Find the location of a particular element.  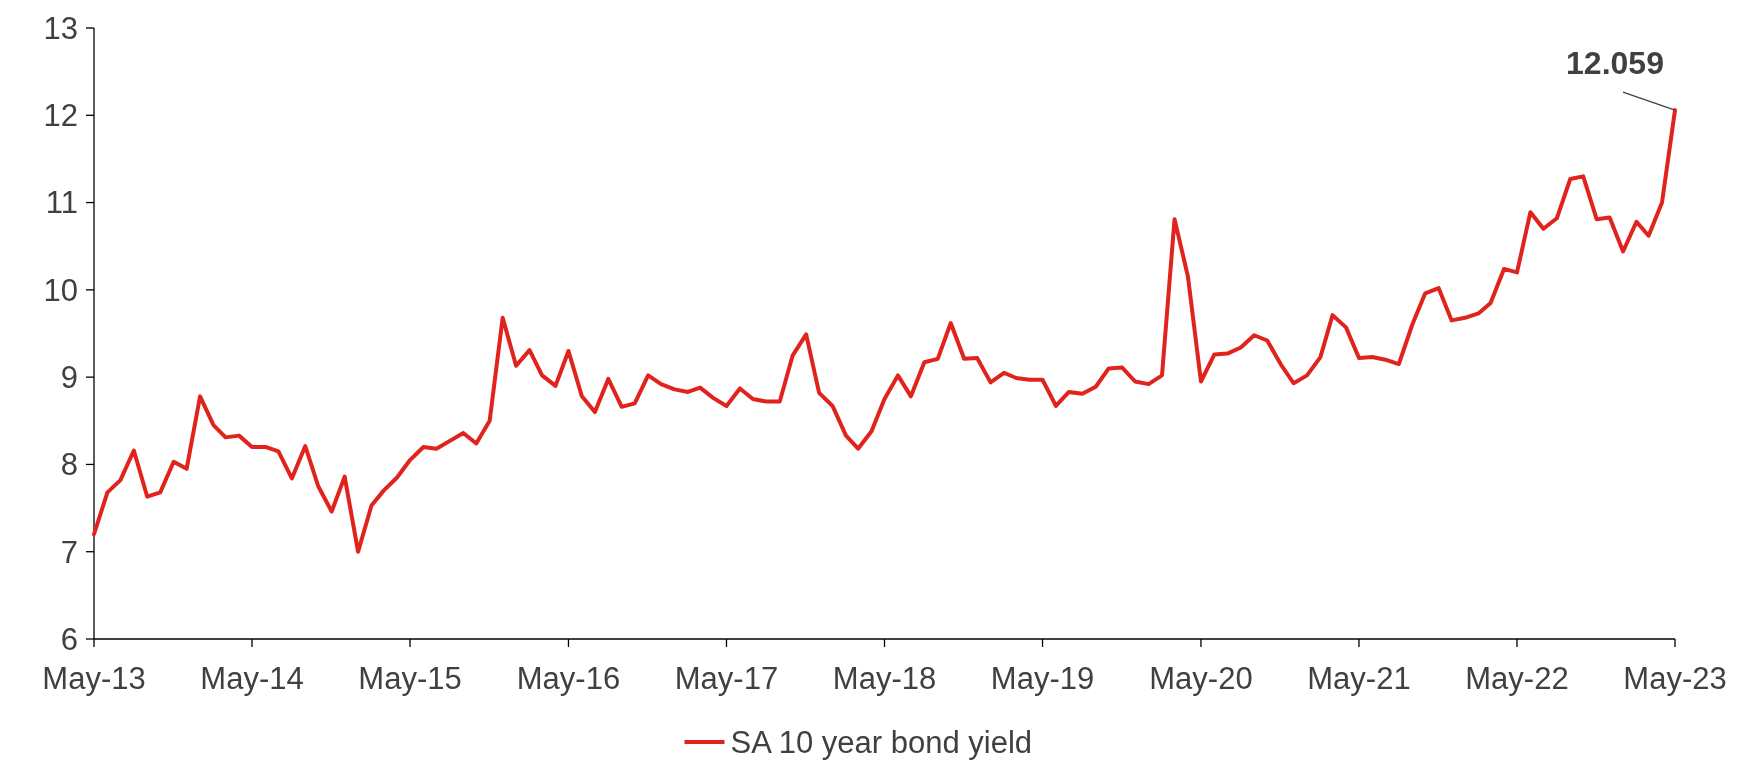

y-tick-label: 7 is located at coordinates (69, 552).